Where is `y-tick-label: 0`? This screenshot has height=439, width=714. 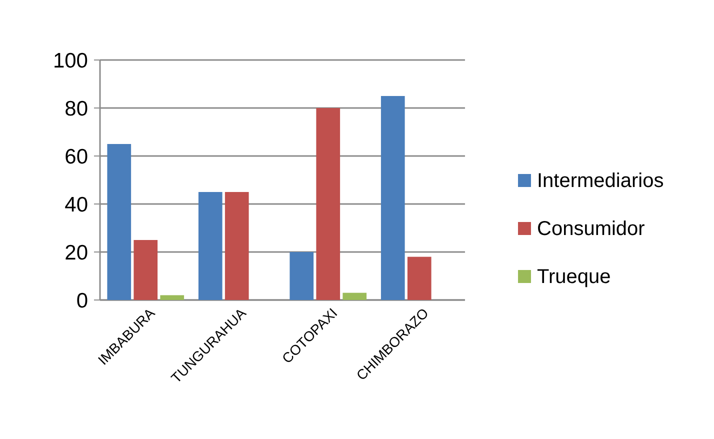
y-tick-label: 0 is located at coordinates (82, 300).